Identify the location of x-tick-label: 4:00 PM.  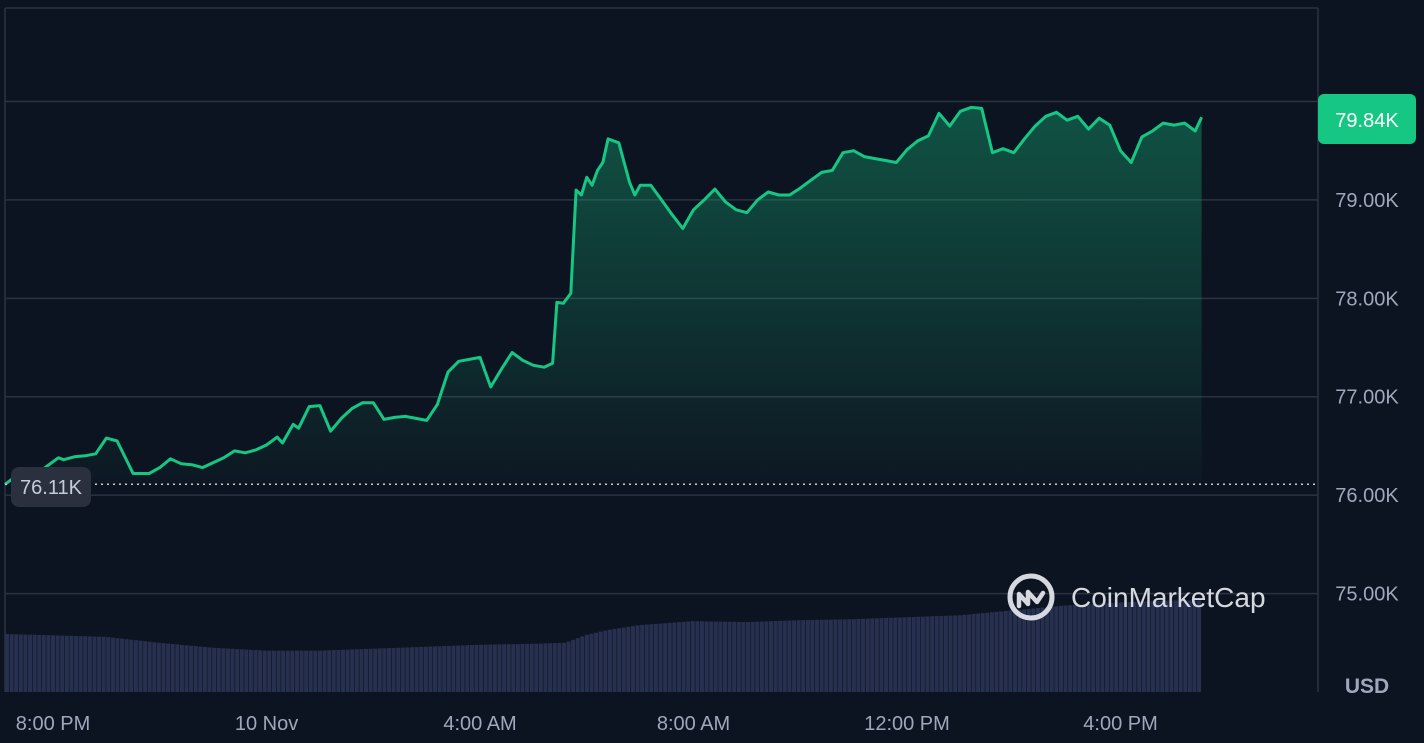
(1120, 724).